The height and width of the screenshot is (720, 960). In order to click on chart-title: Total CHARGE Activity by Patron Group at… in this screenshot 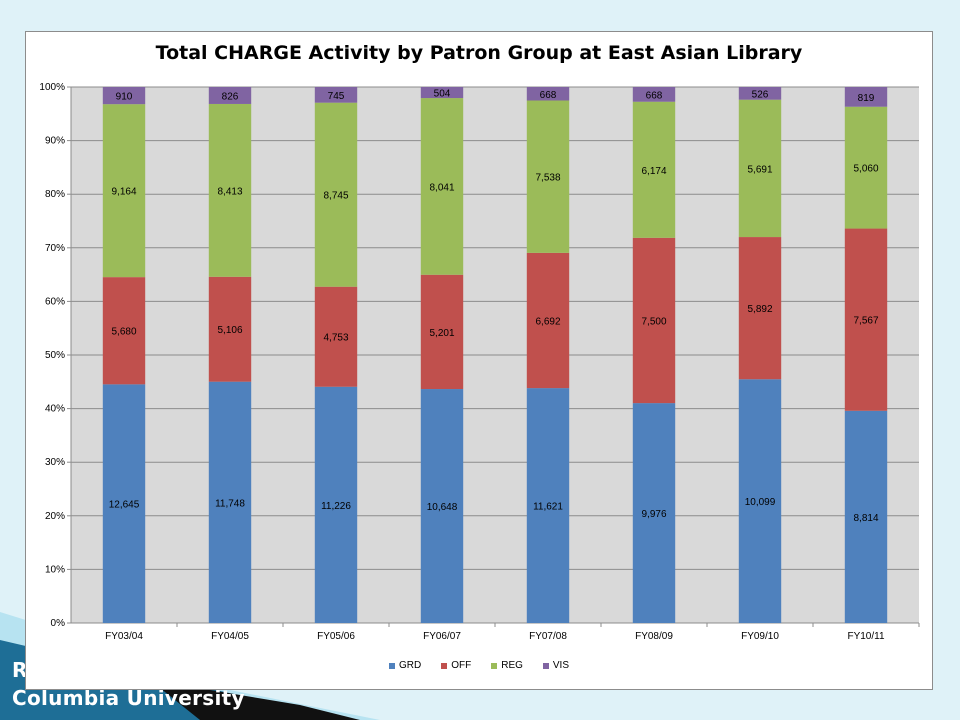, I will do `click(479, 53)`.